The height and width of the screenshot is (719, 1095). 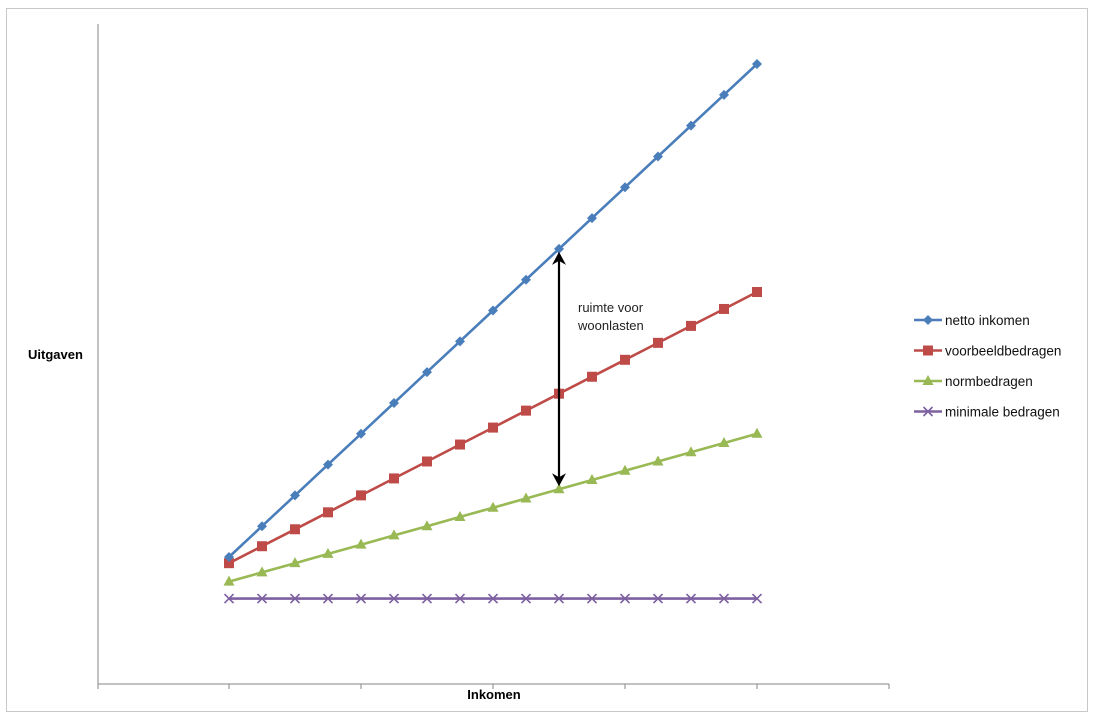 I want to click on x-axis-ticks, so click(x=493, y=686).